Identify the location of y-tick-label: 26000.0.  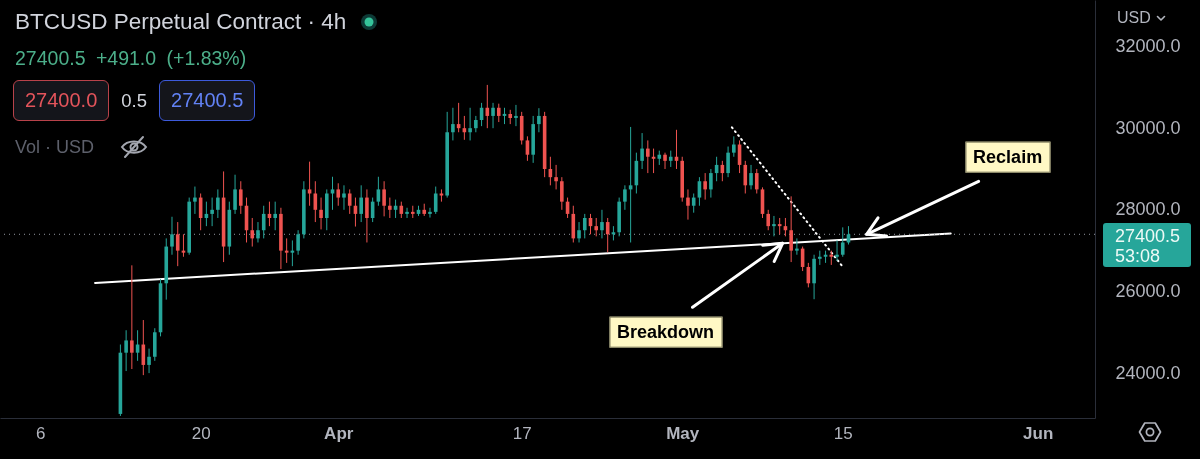
(1148, 290).